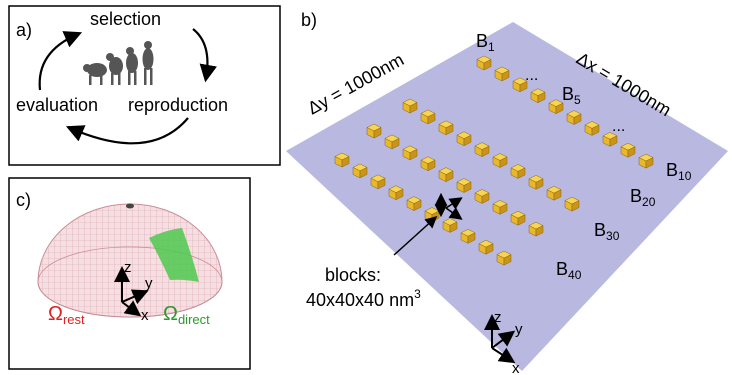 The height and width of the screenshot is (375, 732). I want to click on axis-x-label: x, so click(145, 315).